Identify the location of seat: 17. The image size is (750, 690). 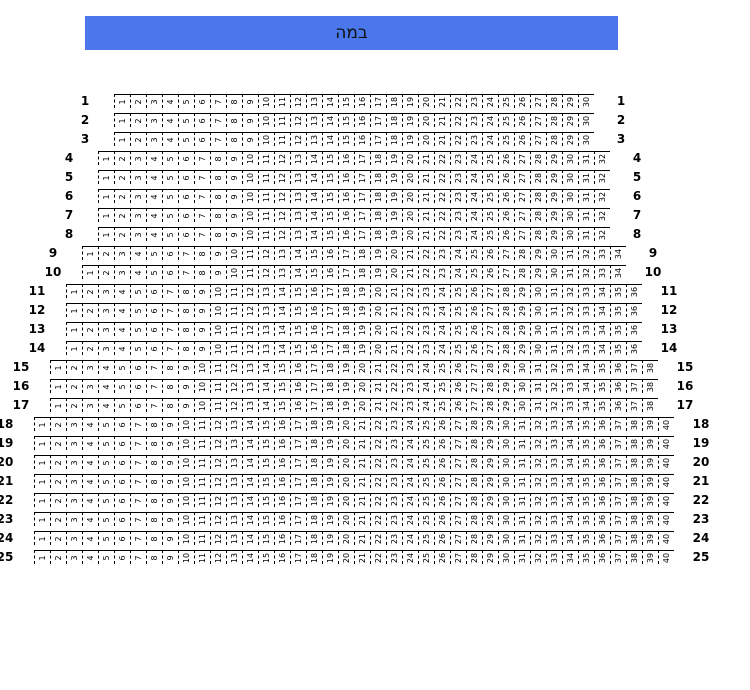
(314, 367).